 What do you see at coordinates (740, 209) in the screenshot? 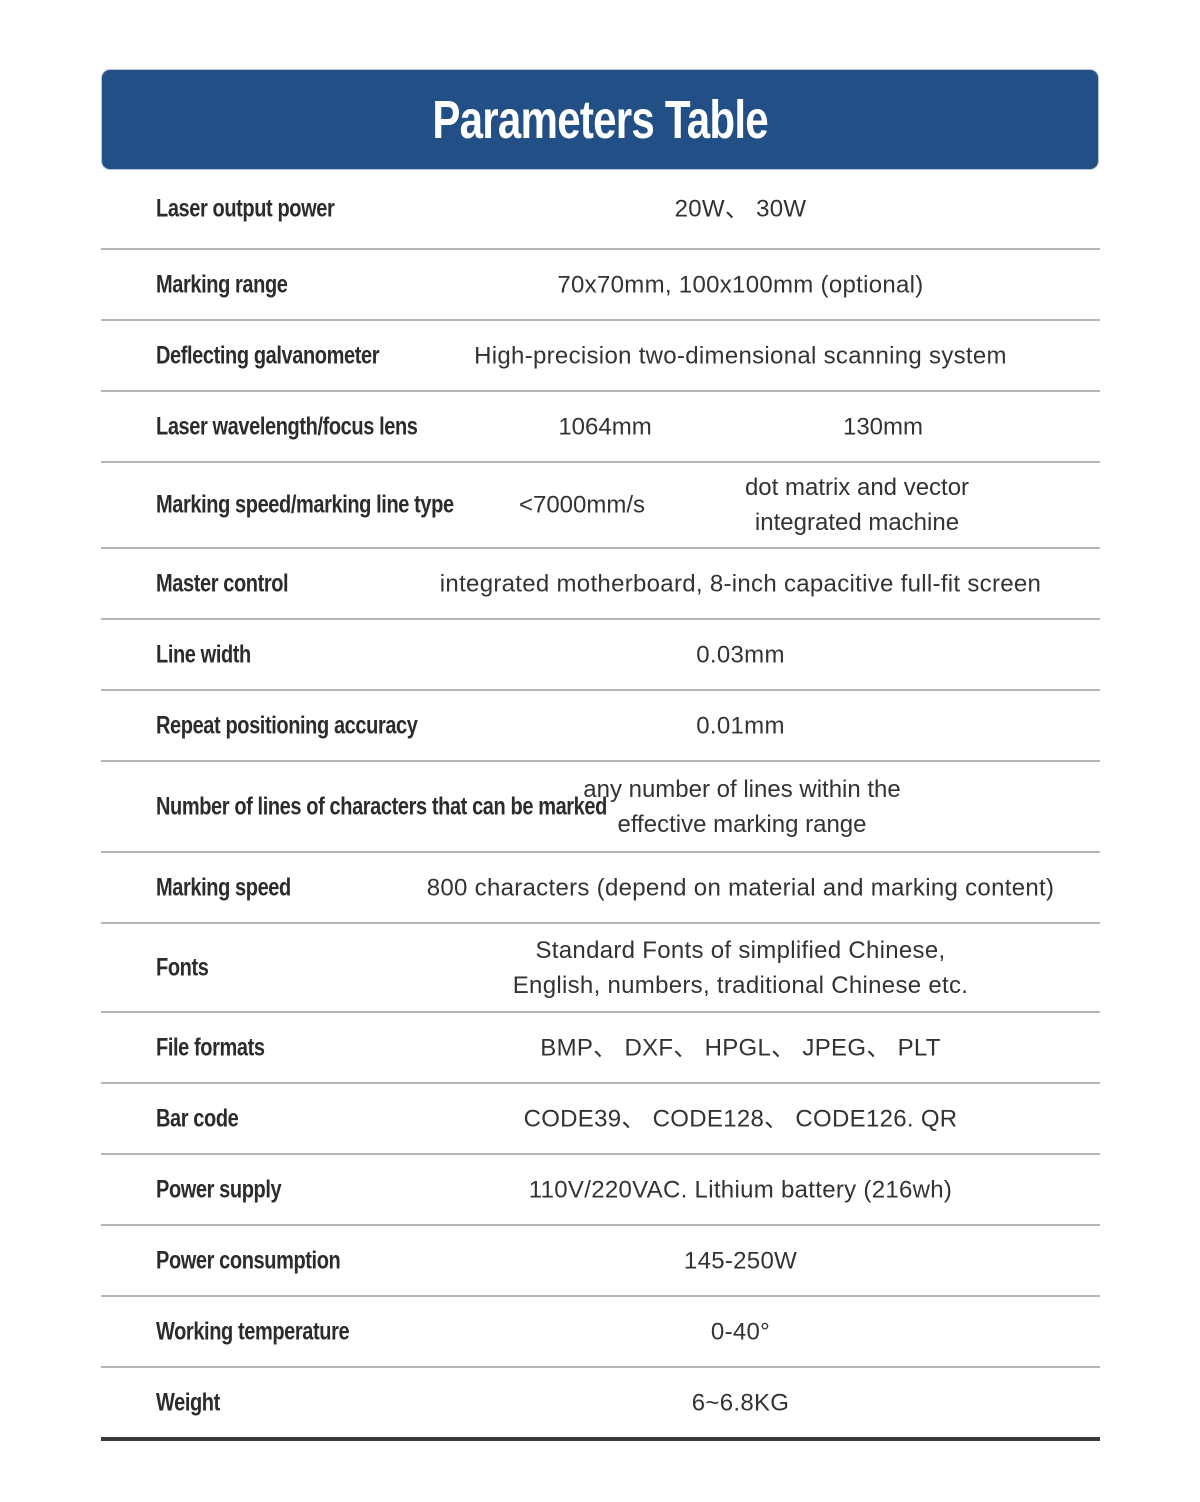
I see `row-value: 20W、 30W` at bounding box center [740, 209].